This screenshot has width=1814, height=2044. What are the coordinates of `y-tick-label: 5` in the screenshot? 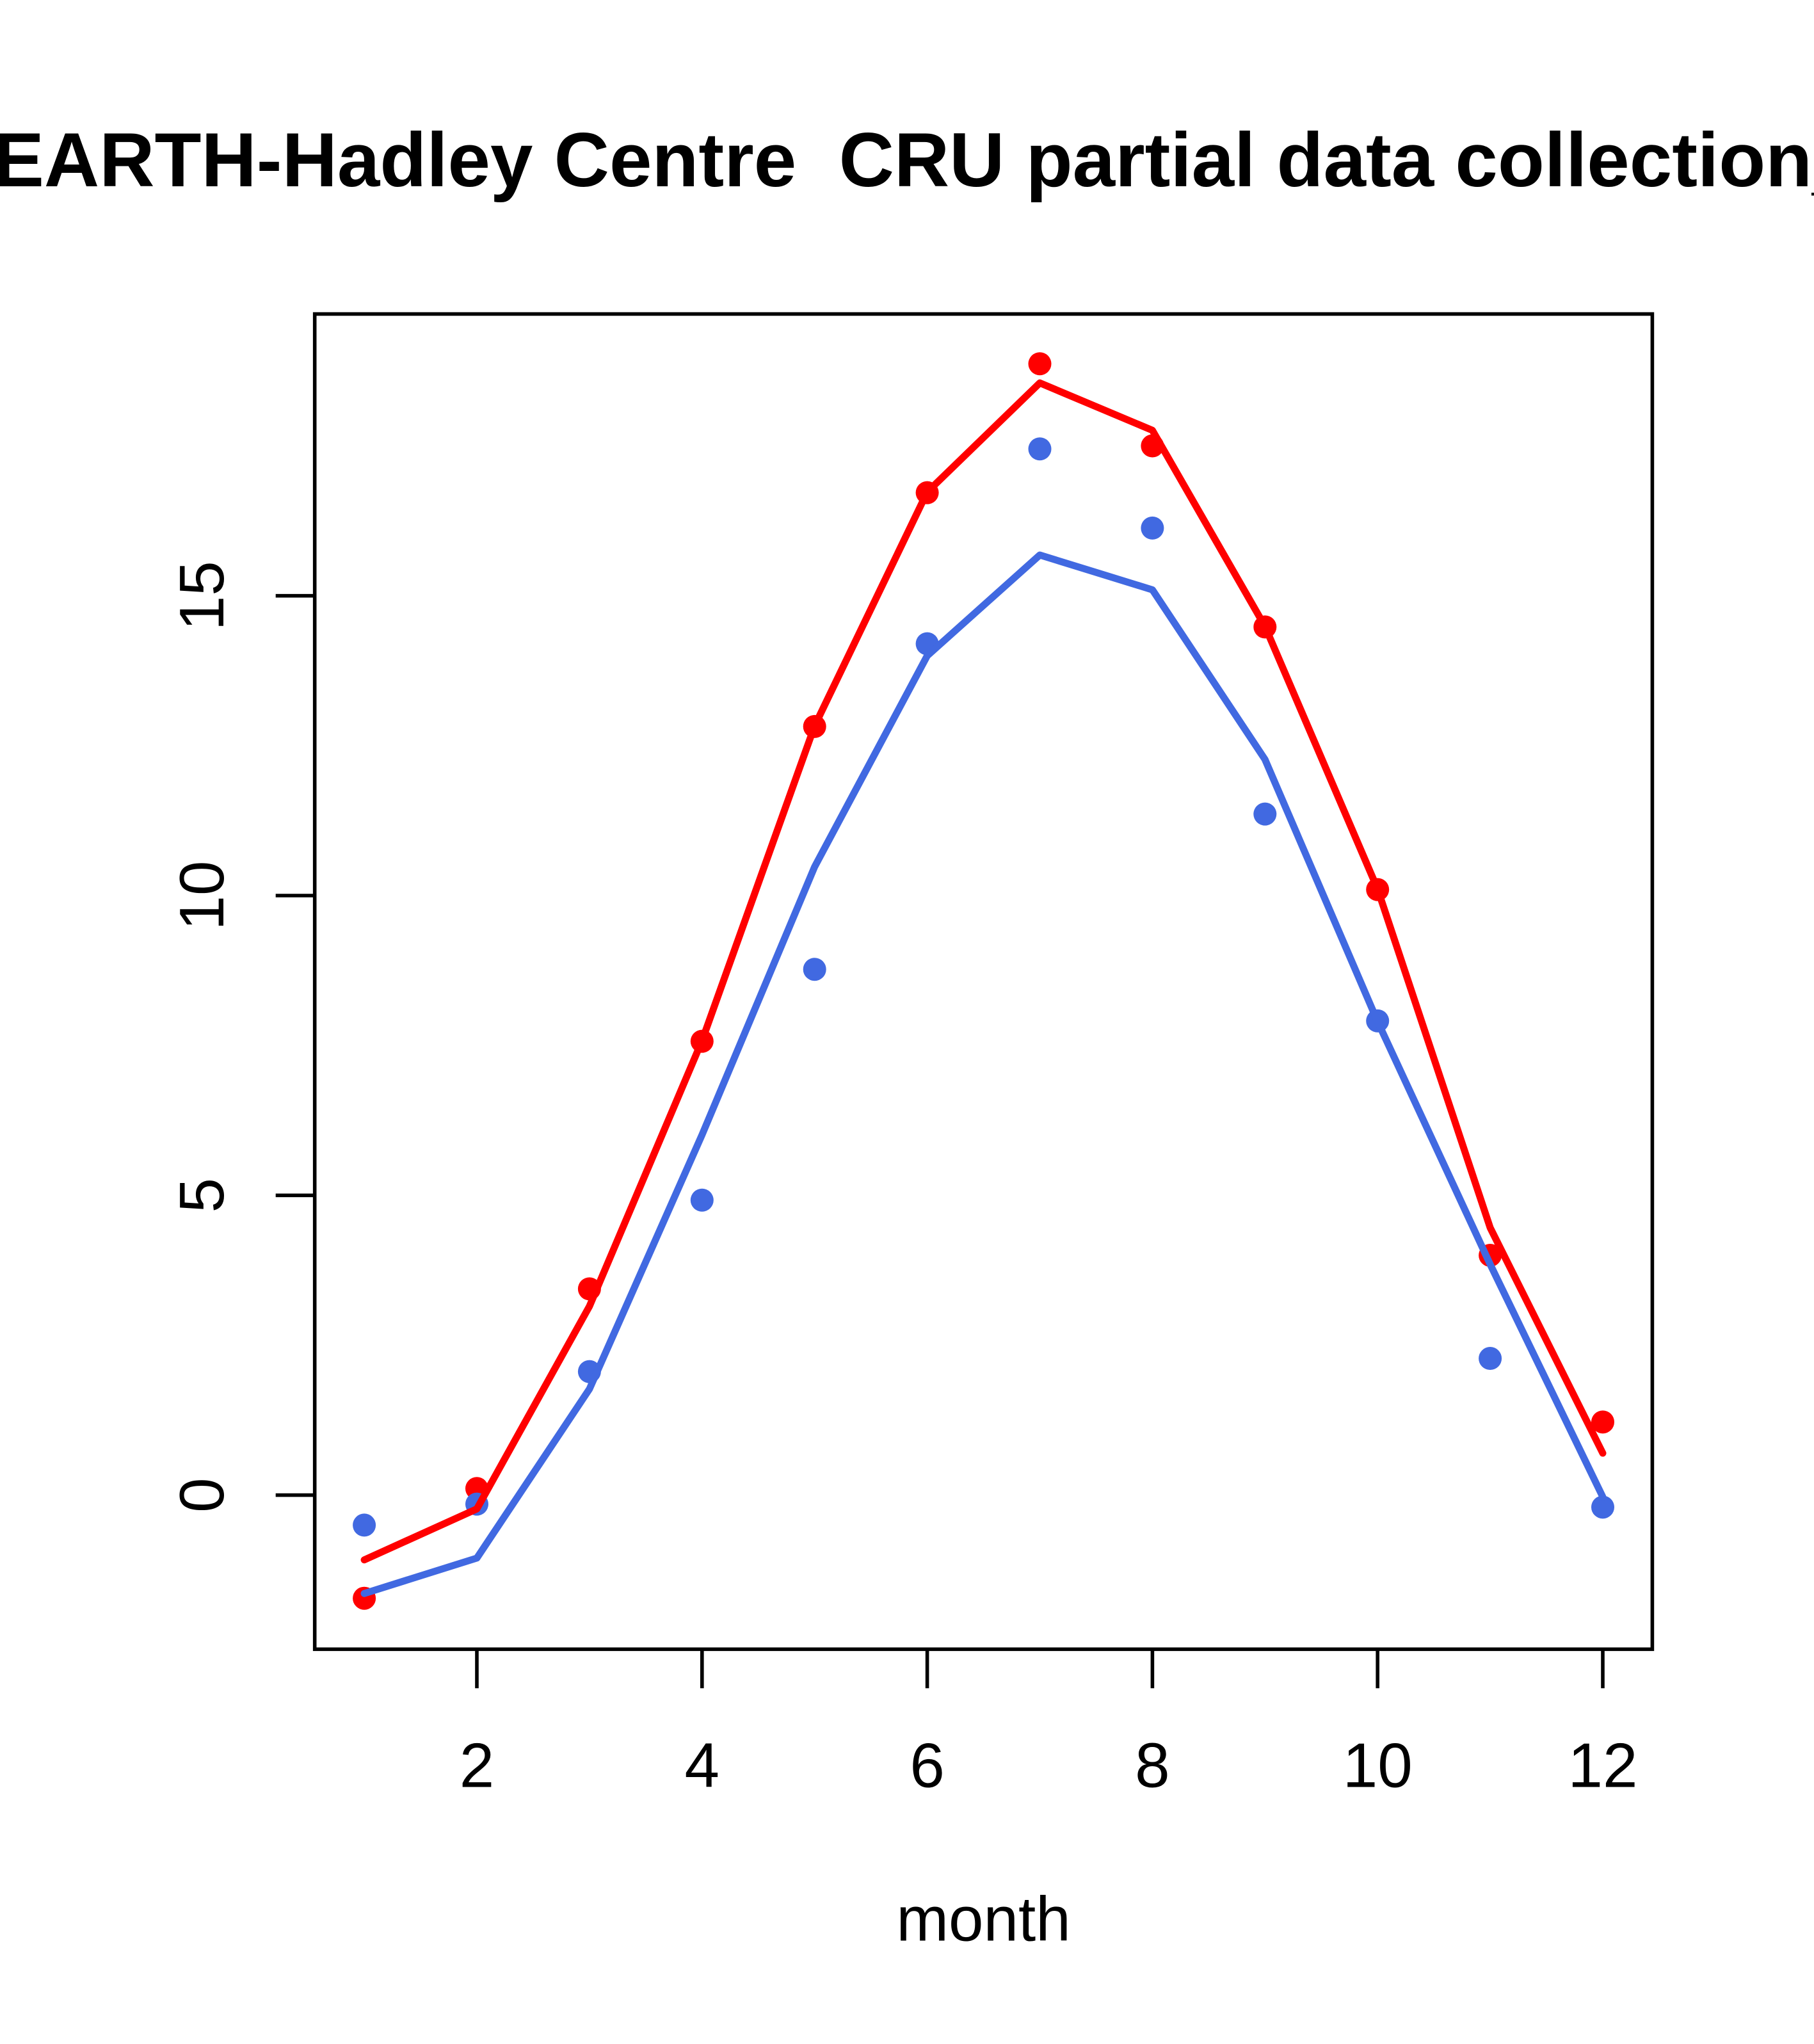 It's located at (201, 1195).